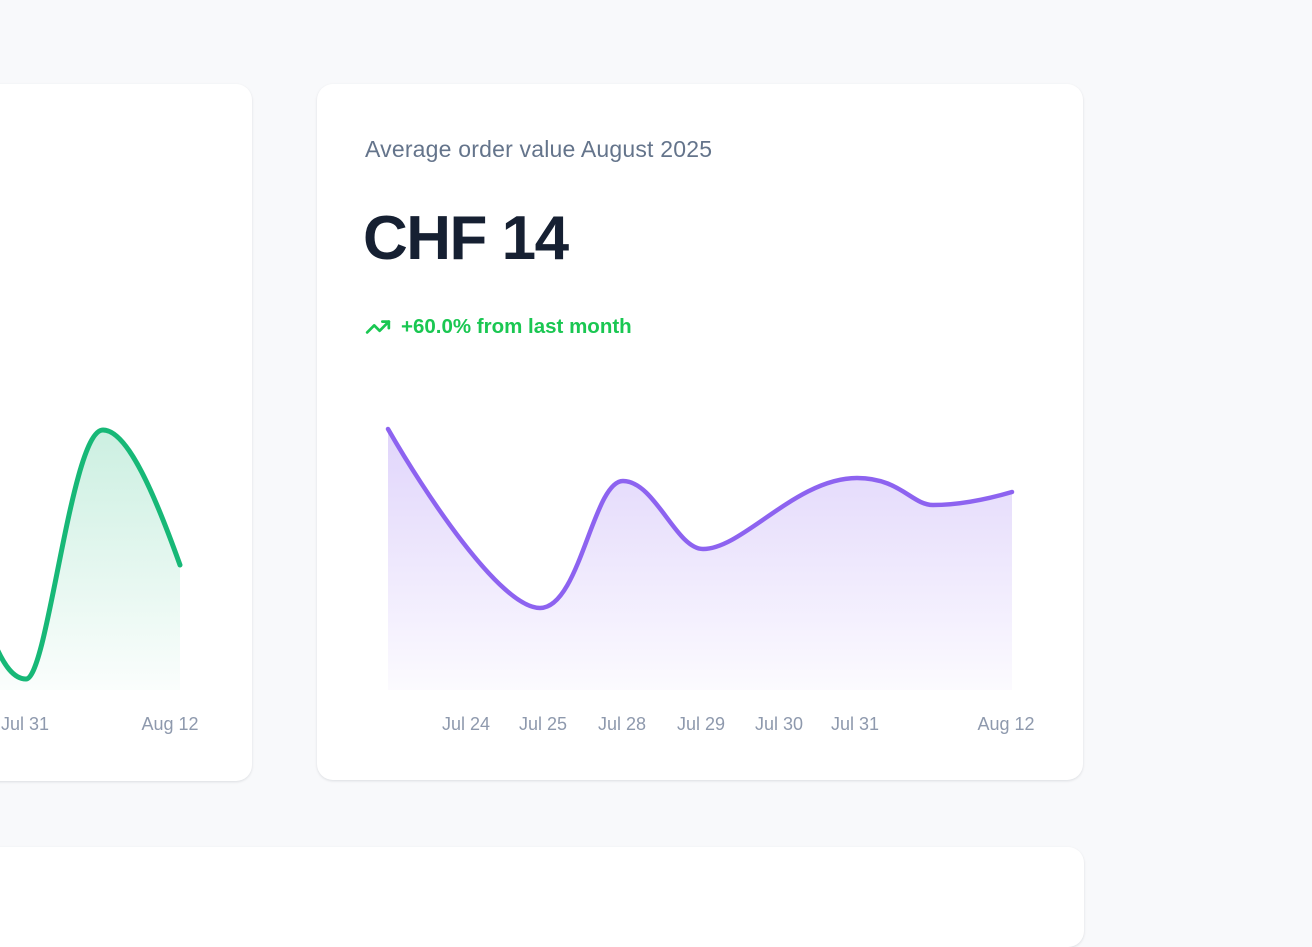  I want to click on card-partial-bottom, so click(542, 897).